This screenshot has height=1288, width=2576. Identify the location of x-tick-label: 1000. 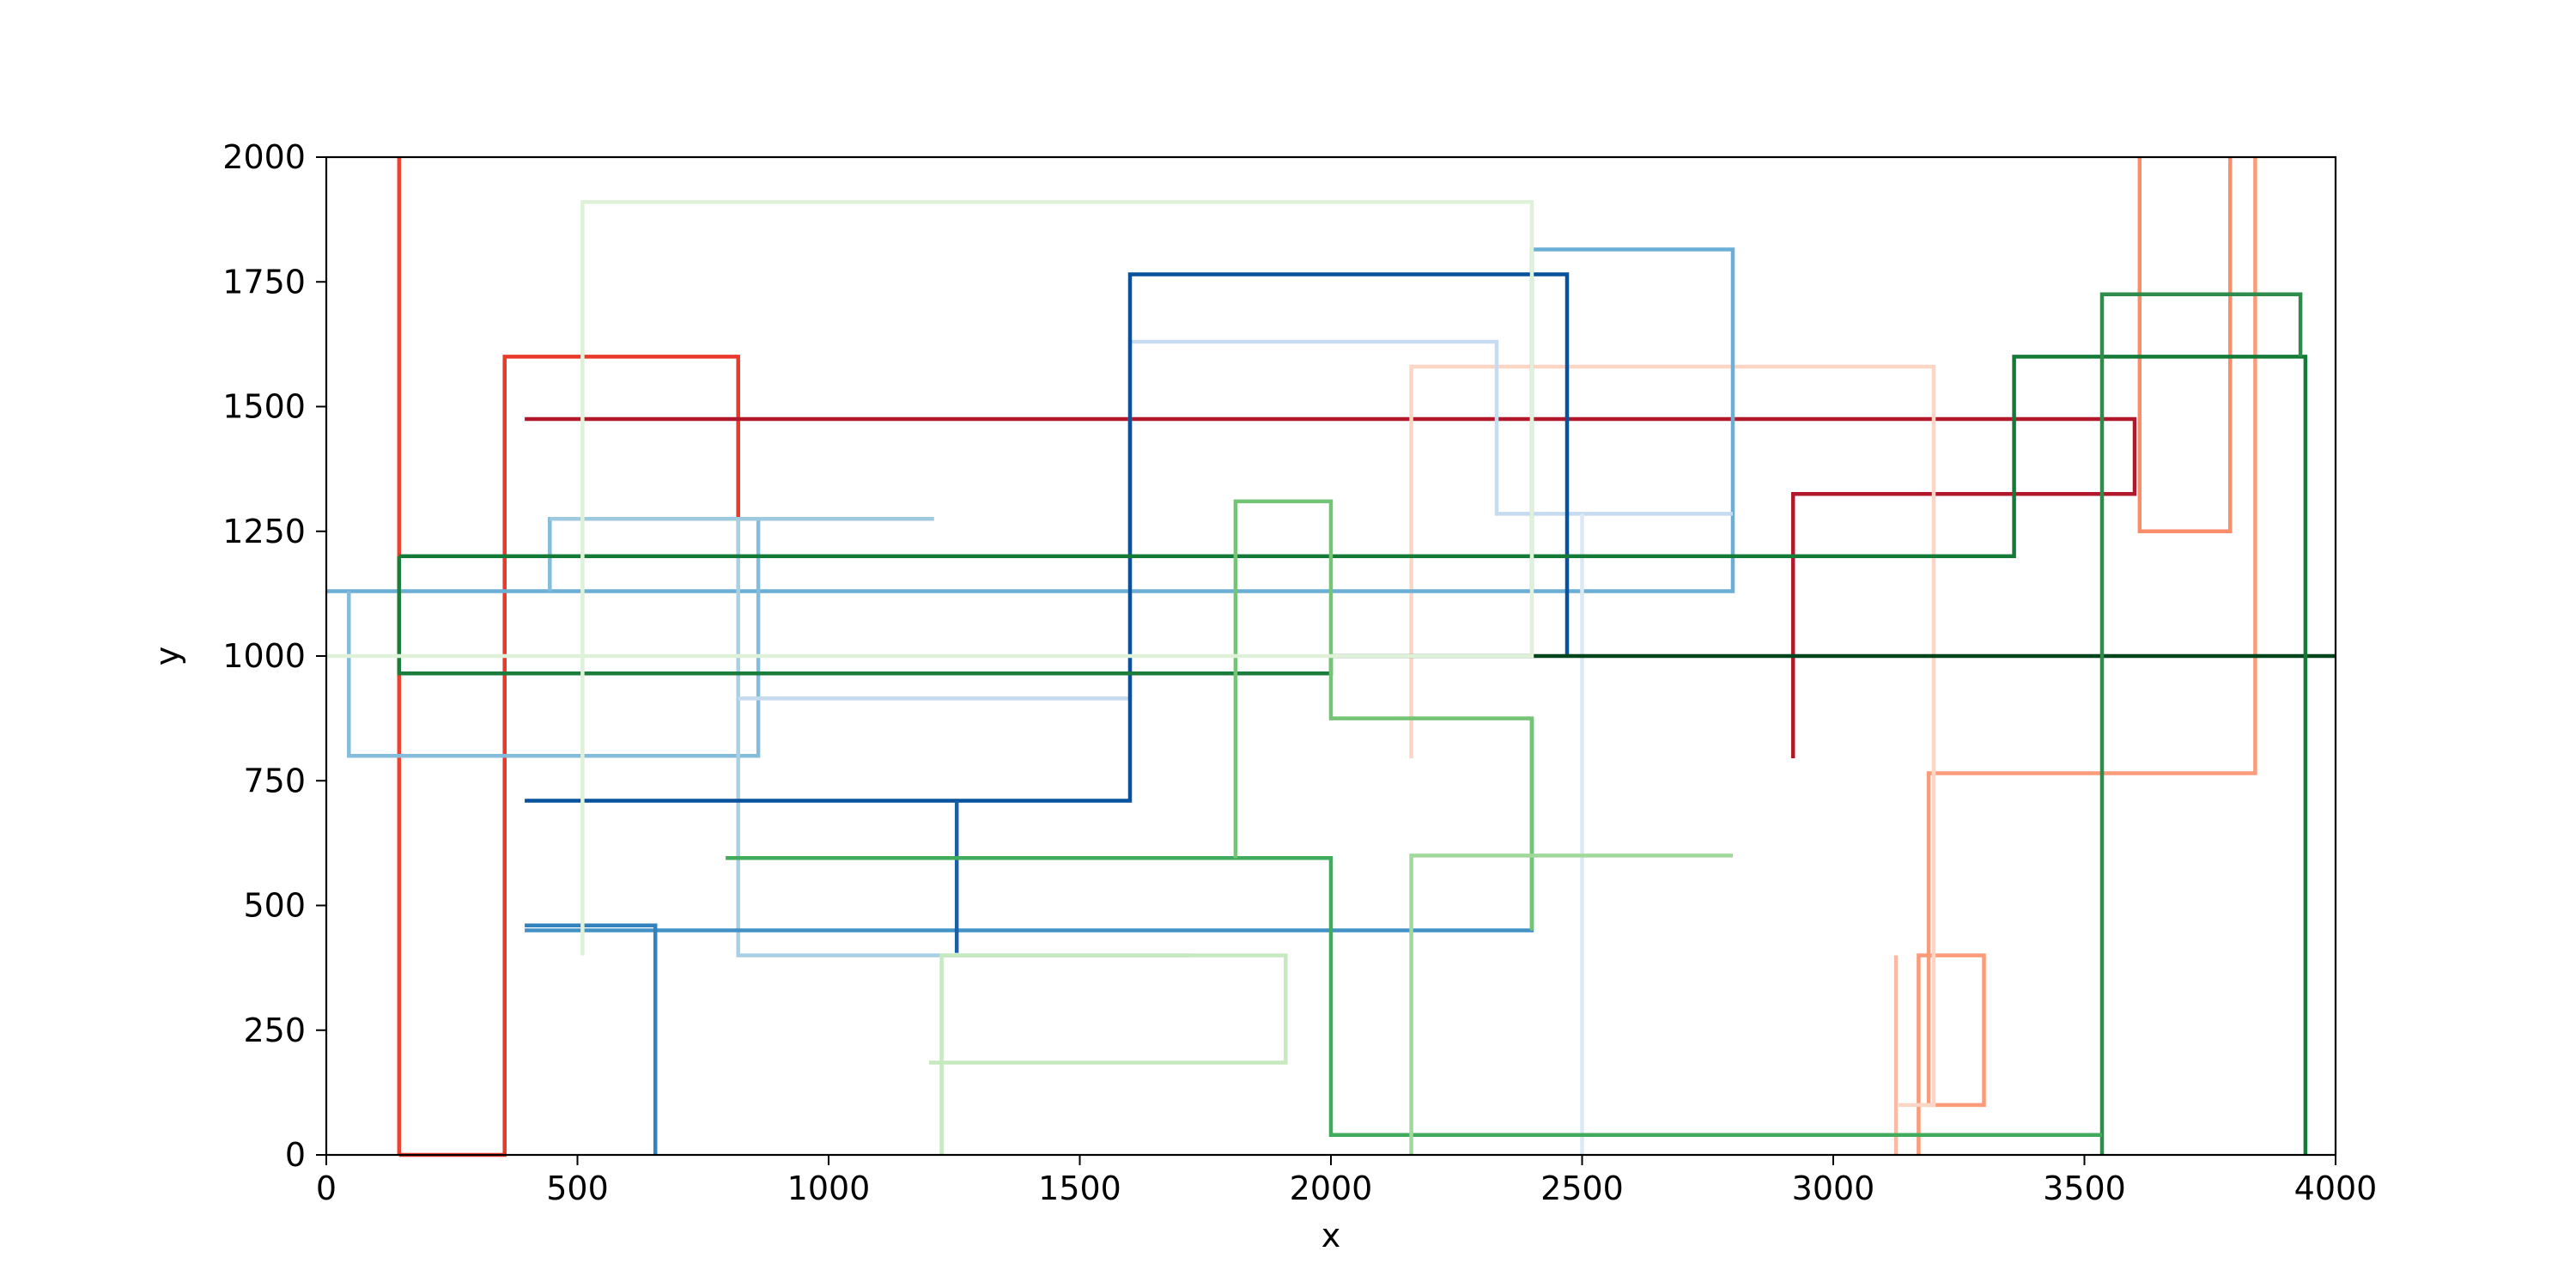
(829, 1188).